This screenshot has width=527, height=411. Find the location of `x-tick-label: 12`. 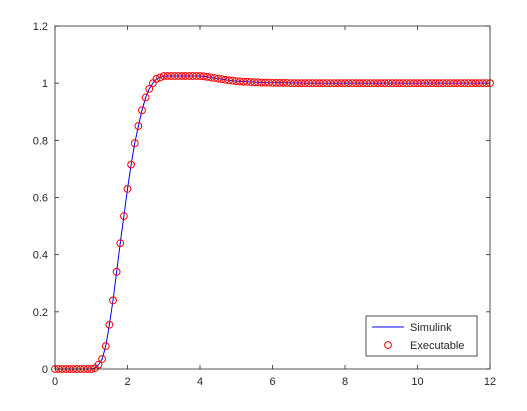

x-tick-label: 12 is located at coordinates (490, 382).